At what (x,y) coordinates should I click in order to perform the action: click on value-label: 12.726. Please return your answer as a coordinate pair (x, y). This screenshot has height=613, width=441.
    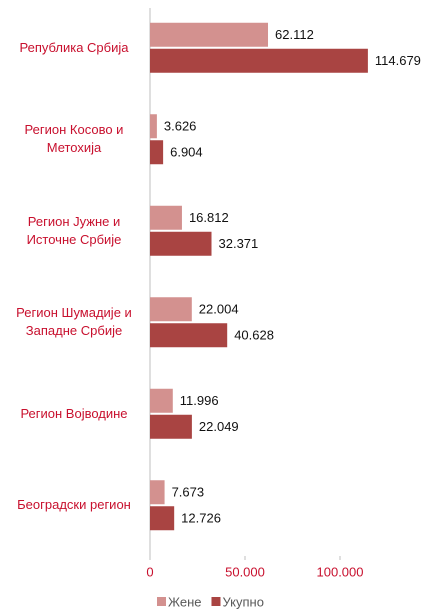
    Looking at the image, I should click on (201, 518).